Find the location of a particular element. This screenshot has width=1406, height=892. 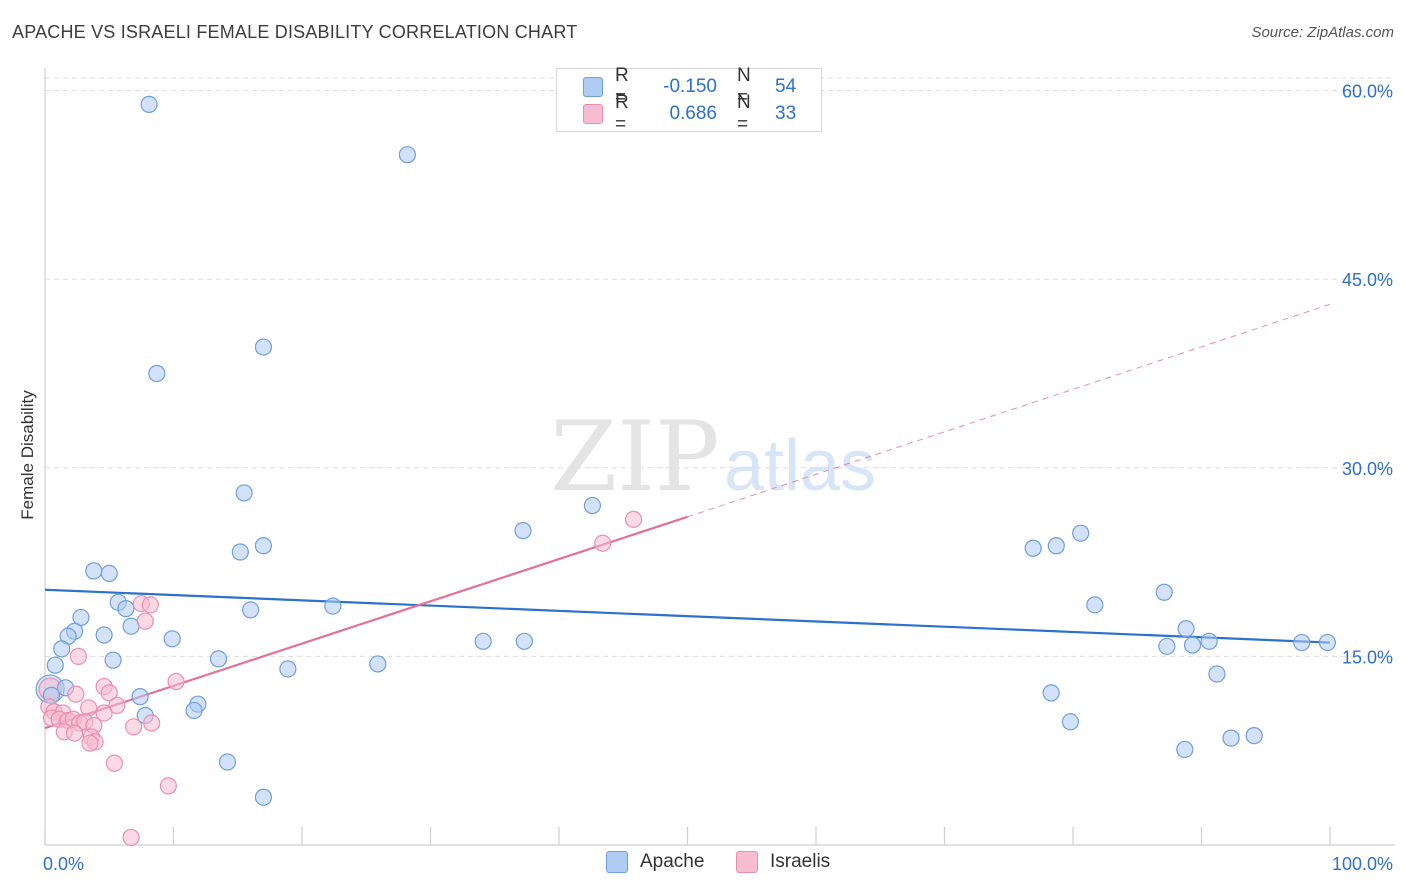

apache-swatch is located at coordinates (593, 87).